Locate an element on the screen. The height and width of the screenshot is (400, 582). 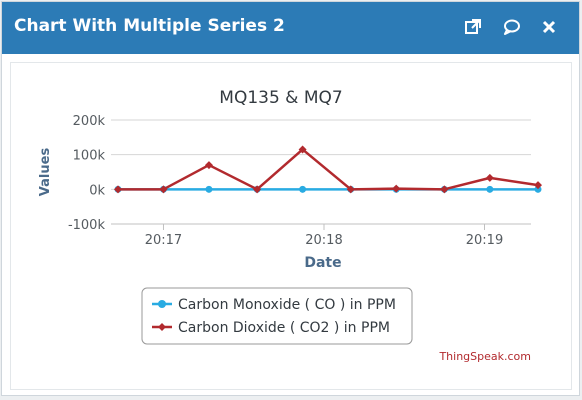
close-icon is located at coordinates (549, 27).